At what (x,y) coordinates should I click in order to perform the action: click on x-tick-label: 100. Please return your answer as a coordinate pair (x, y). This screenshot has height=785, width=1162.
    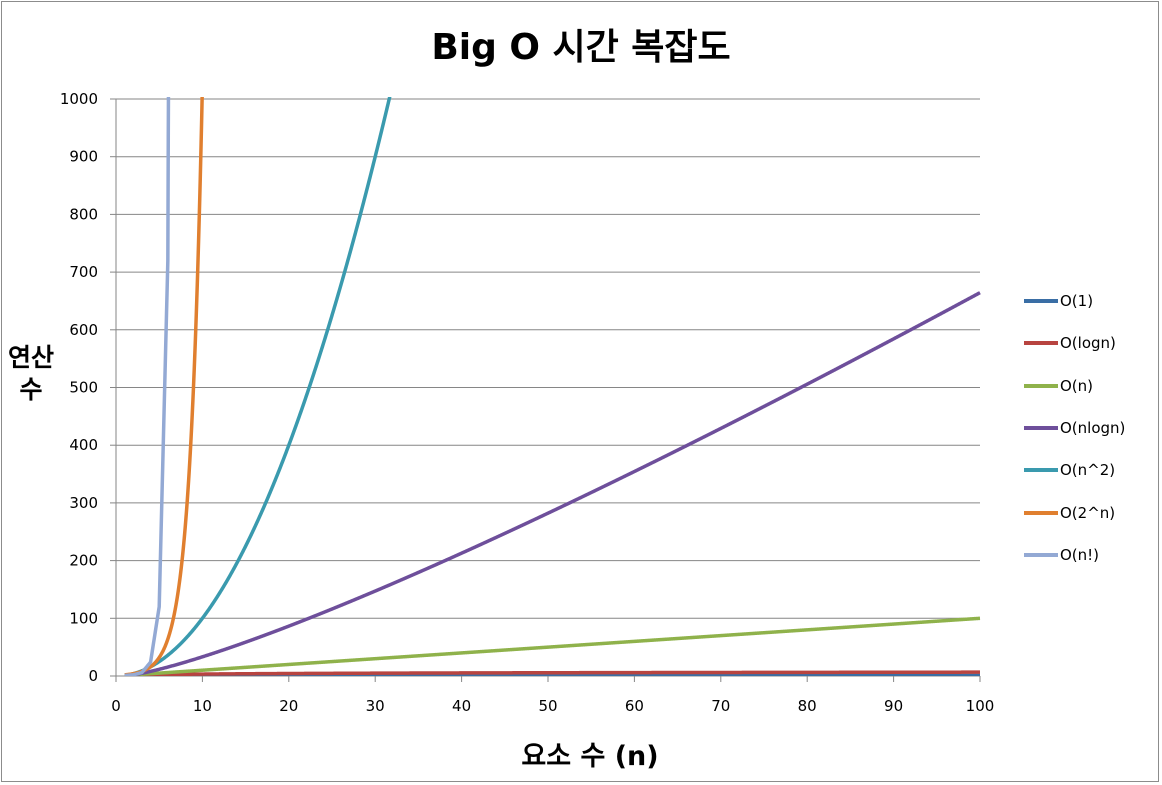
    Looking at the image, I should click on (980, 706).